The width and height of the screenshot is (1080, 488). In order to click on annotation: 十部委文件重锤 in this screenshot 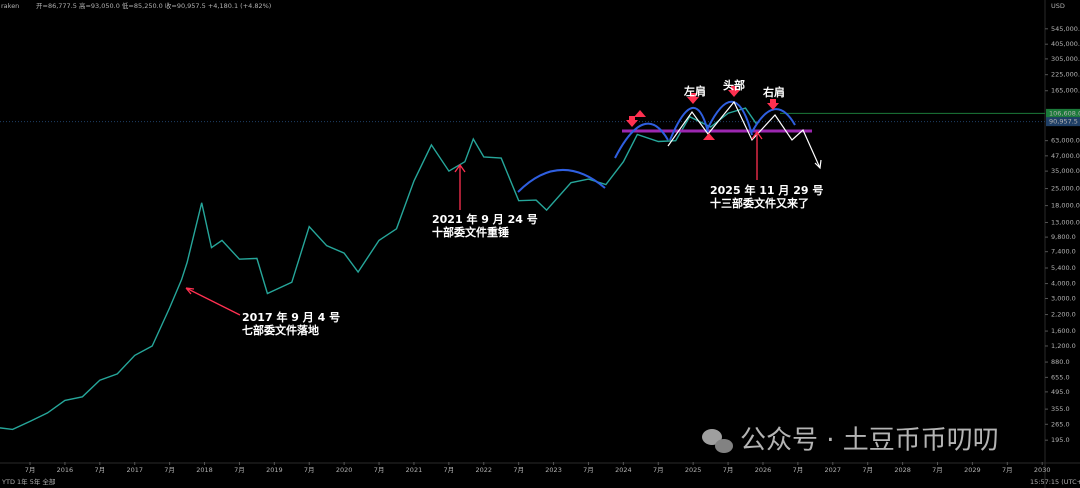, I will do `click(470, 232)`.